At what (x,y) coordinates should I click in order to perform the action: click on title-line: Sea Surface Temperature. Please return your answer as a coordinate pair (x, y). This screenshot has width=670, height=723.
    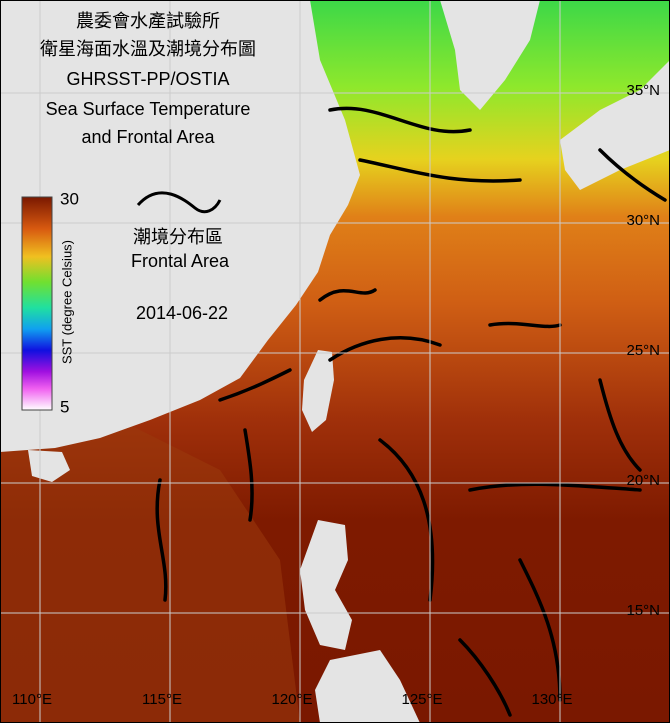
    Looking at the image, I should click on (148, 109).